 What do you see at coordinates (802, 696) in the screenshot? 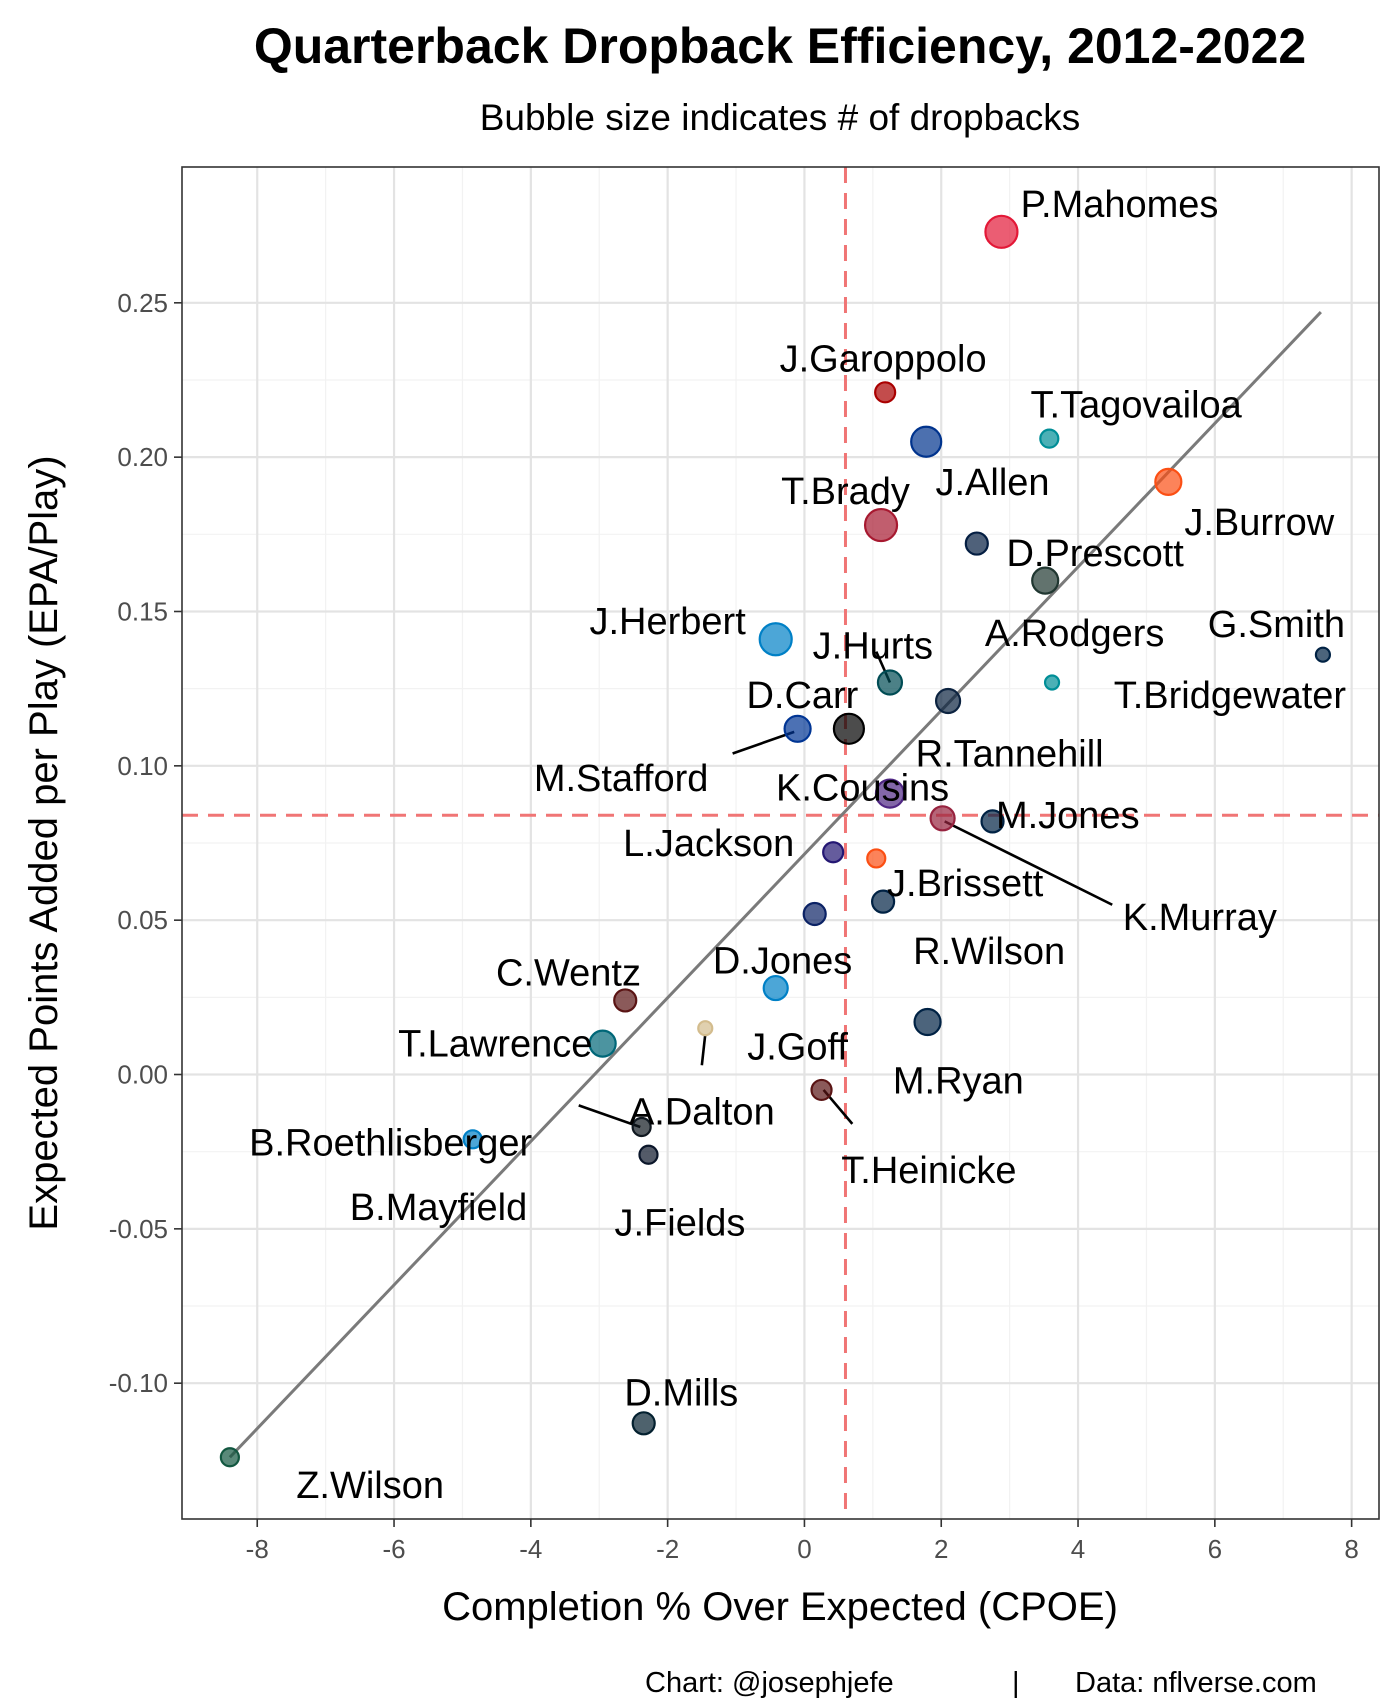
I see `point-label: D.Carr` at bounding box center [802, 696].